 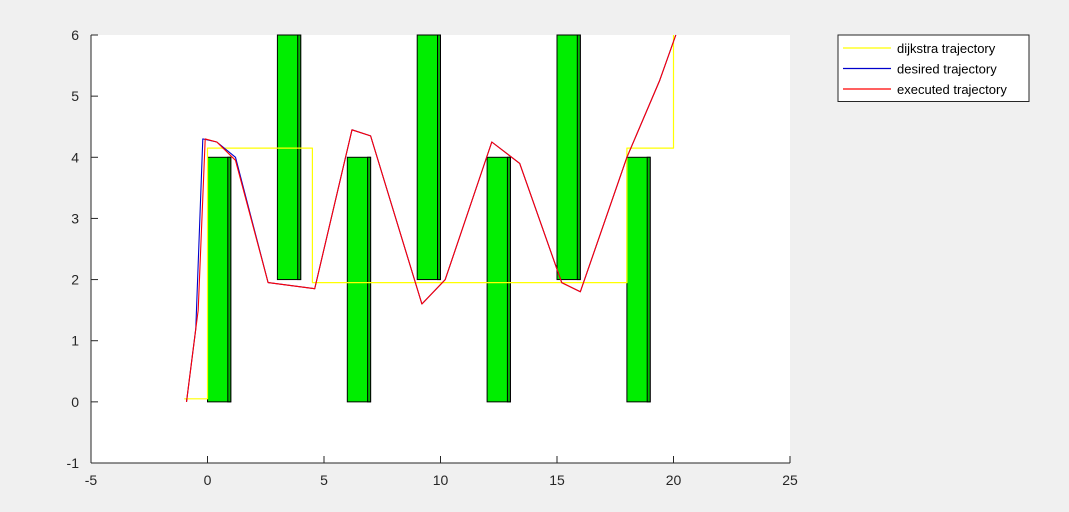 I want to click on x-tick-label: 5, so click(x=324, y=480).